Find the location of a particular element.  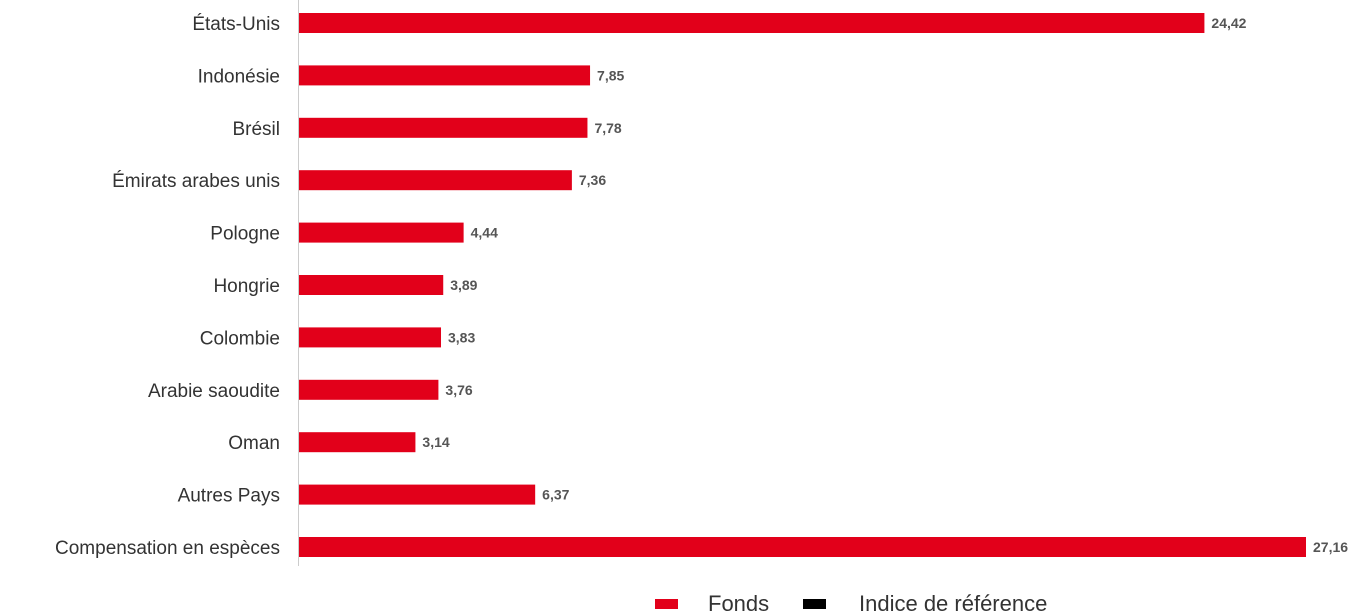

data-label: 3,83 is located at coordinates (461, 337).